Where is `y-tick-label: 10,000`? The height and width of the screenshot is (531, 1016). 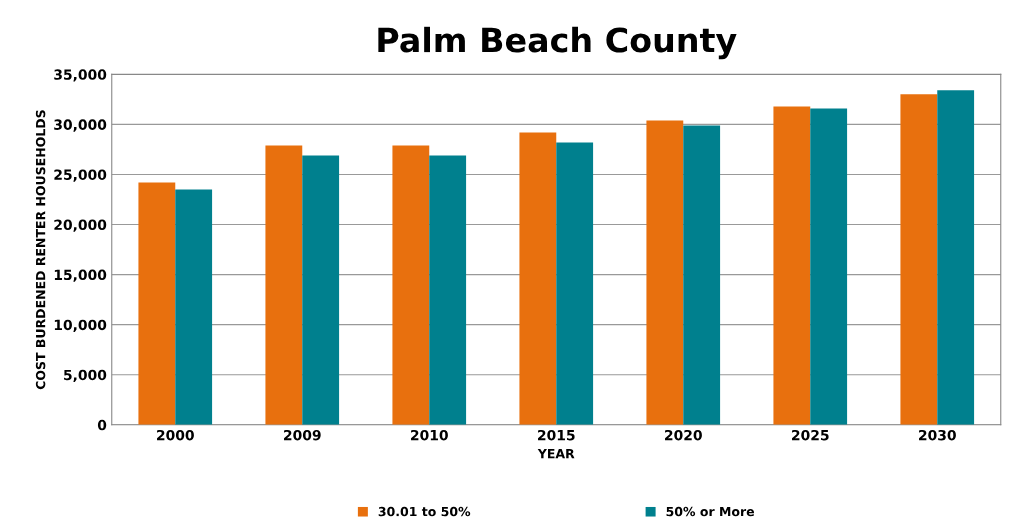
y-tick-label: 10,000 is located at coordinates (80, 325).